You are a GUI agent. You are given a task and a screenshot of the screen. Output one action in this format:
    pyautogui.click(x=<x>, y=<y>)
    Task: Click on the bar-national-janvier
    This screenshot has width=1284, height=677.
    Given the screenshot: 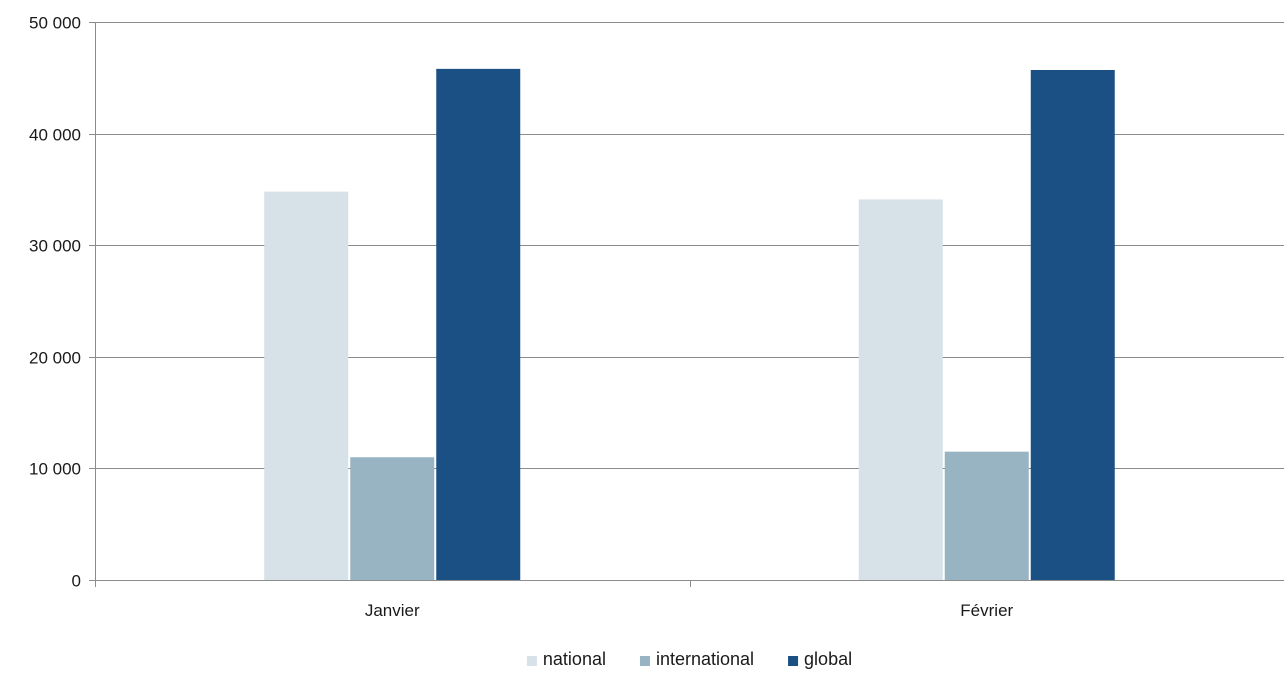 What is the action you would take?
    pyautogui.click(x=306, y=385)
    